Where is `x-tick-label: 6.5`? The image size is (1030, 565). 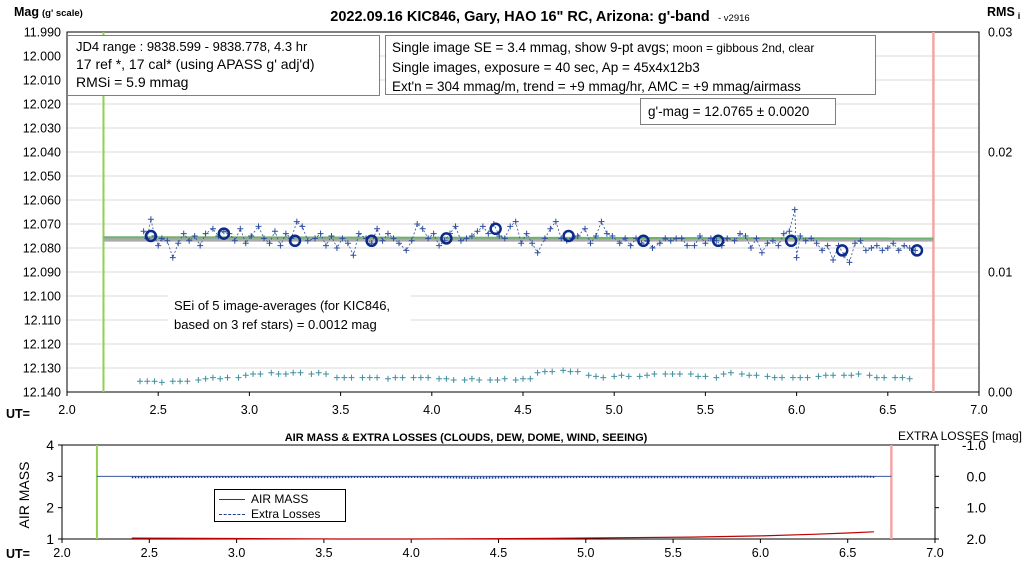 x-tick-label: 6.5 is located at coordinates (887, 410).